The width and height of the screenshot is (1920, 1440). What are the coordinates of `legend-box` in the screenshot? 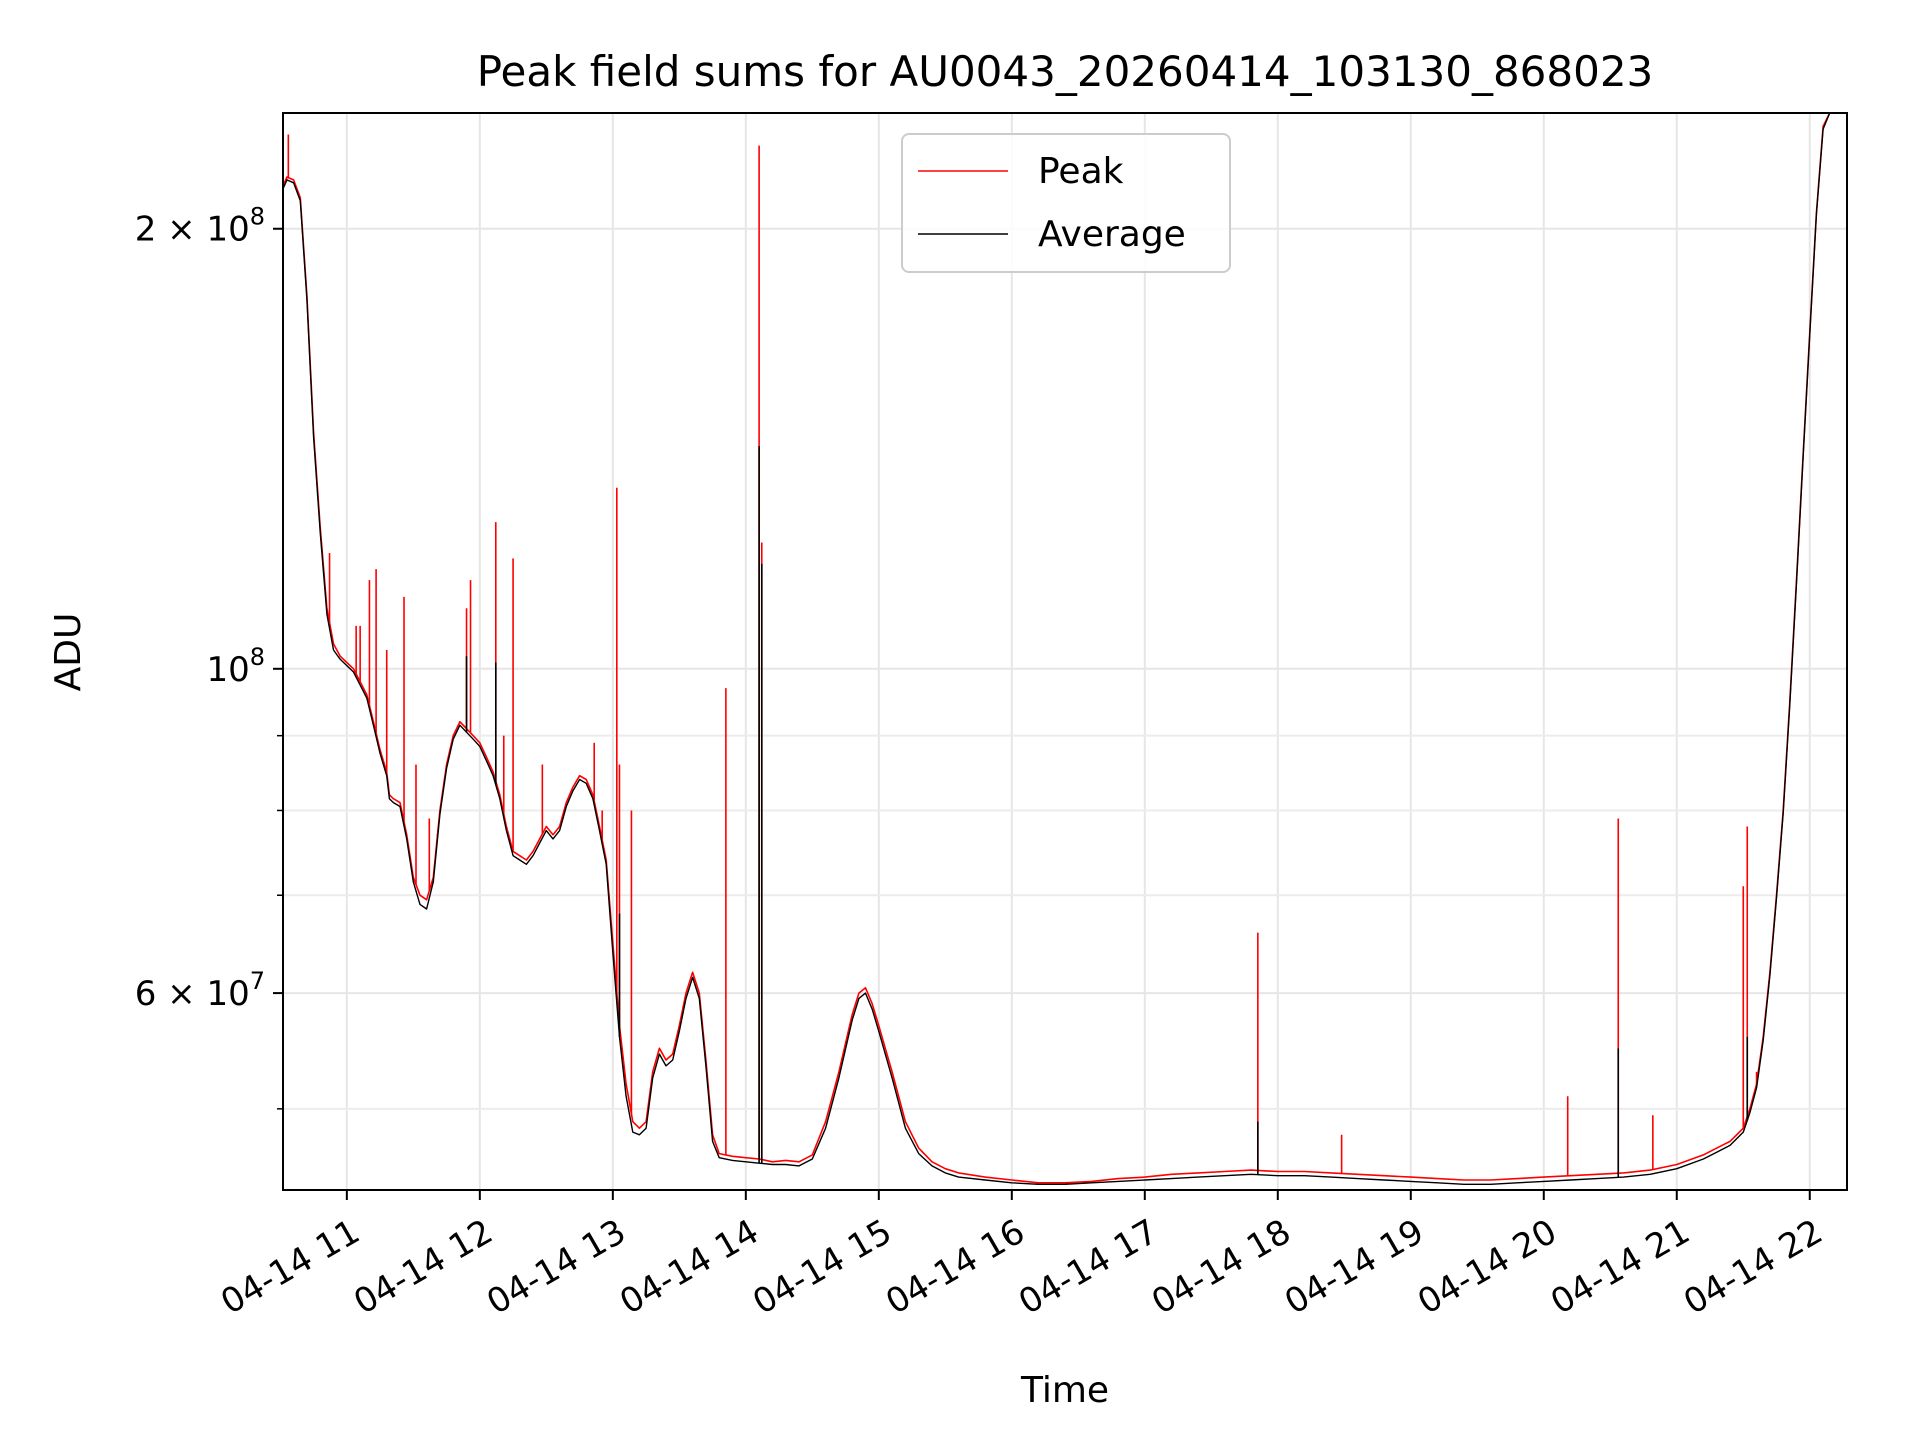 It's located at (1066, 203).